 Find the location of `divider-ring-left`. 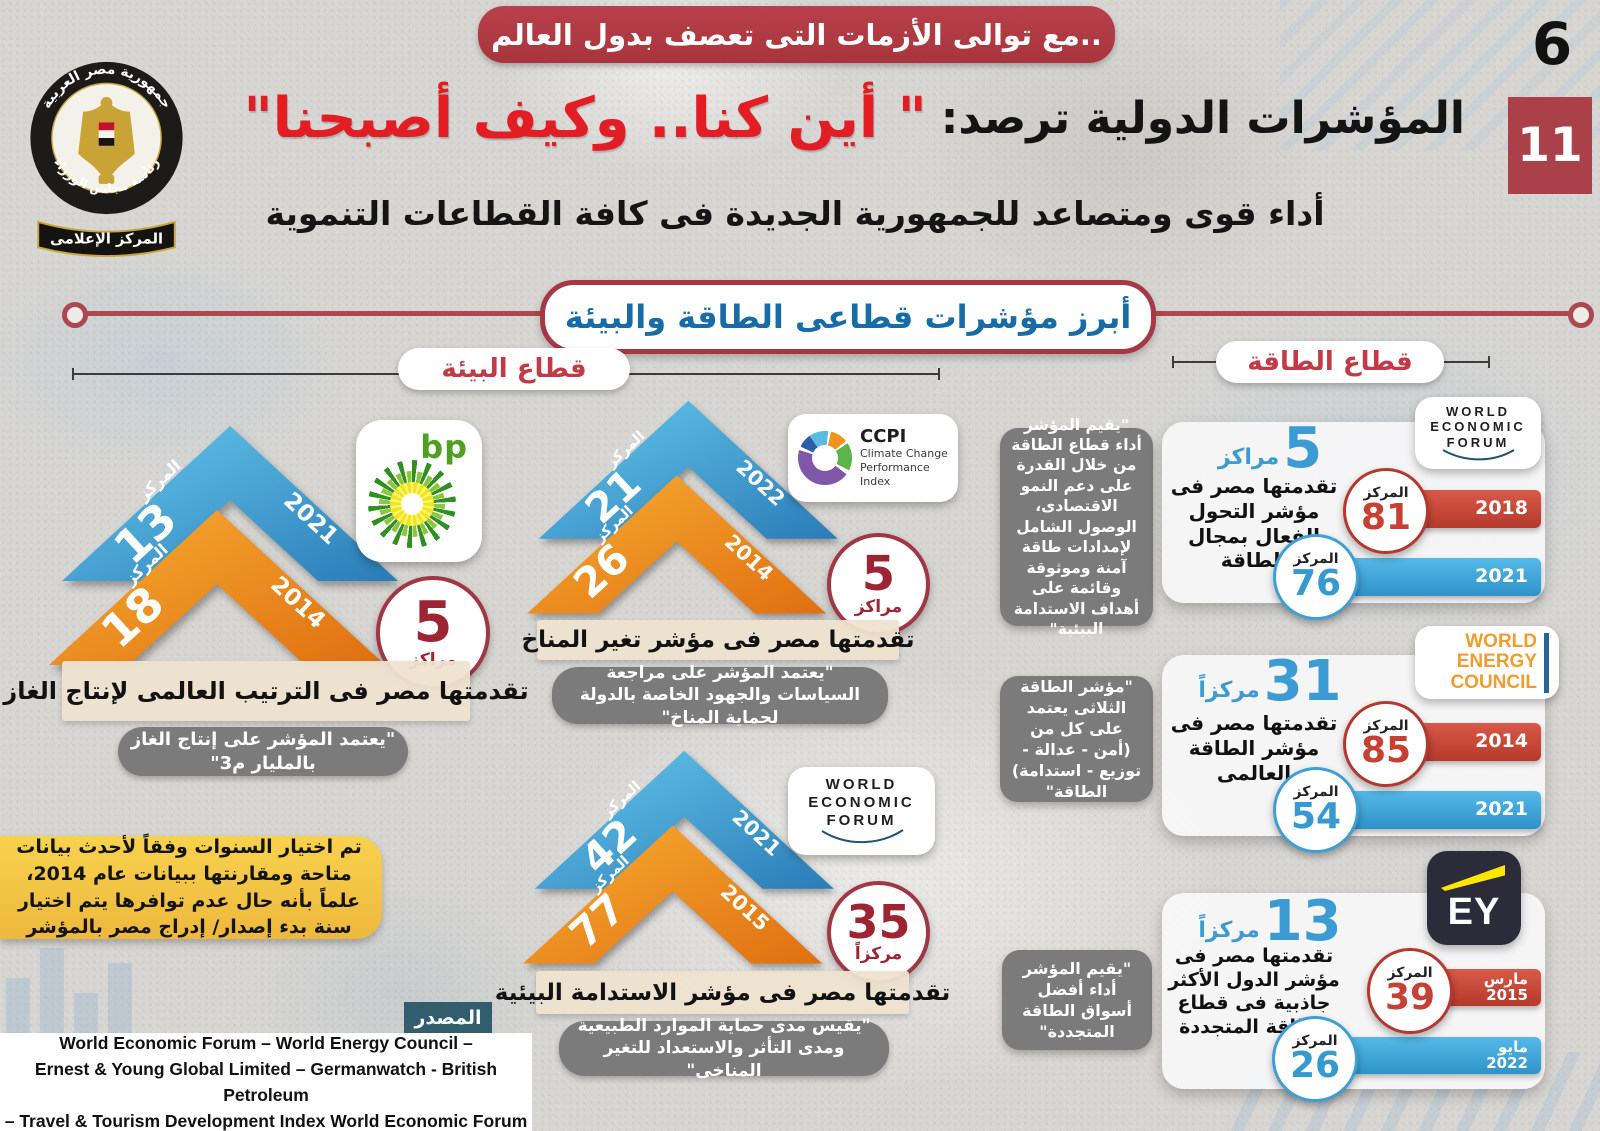

divider-ring-left is located at coordinates (75, 315).